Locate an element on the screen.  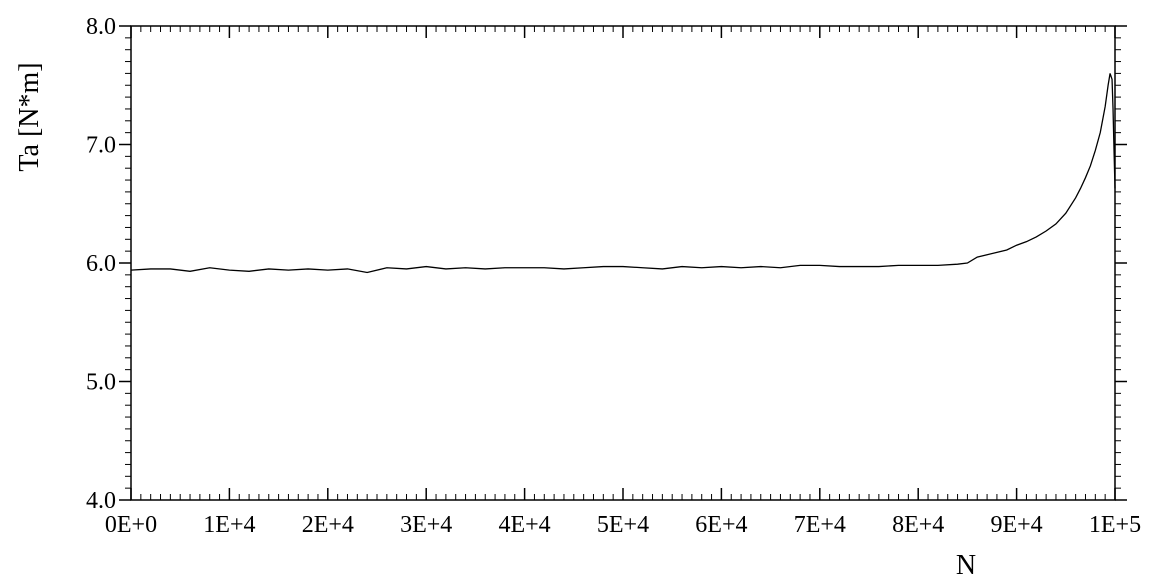
x-tick-label: 8E+4 is located at coordinates (918, 525).